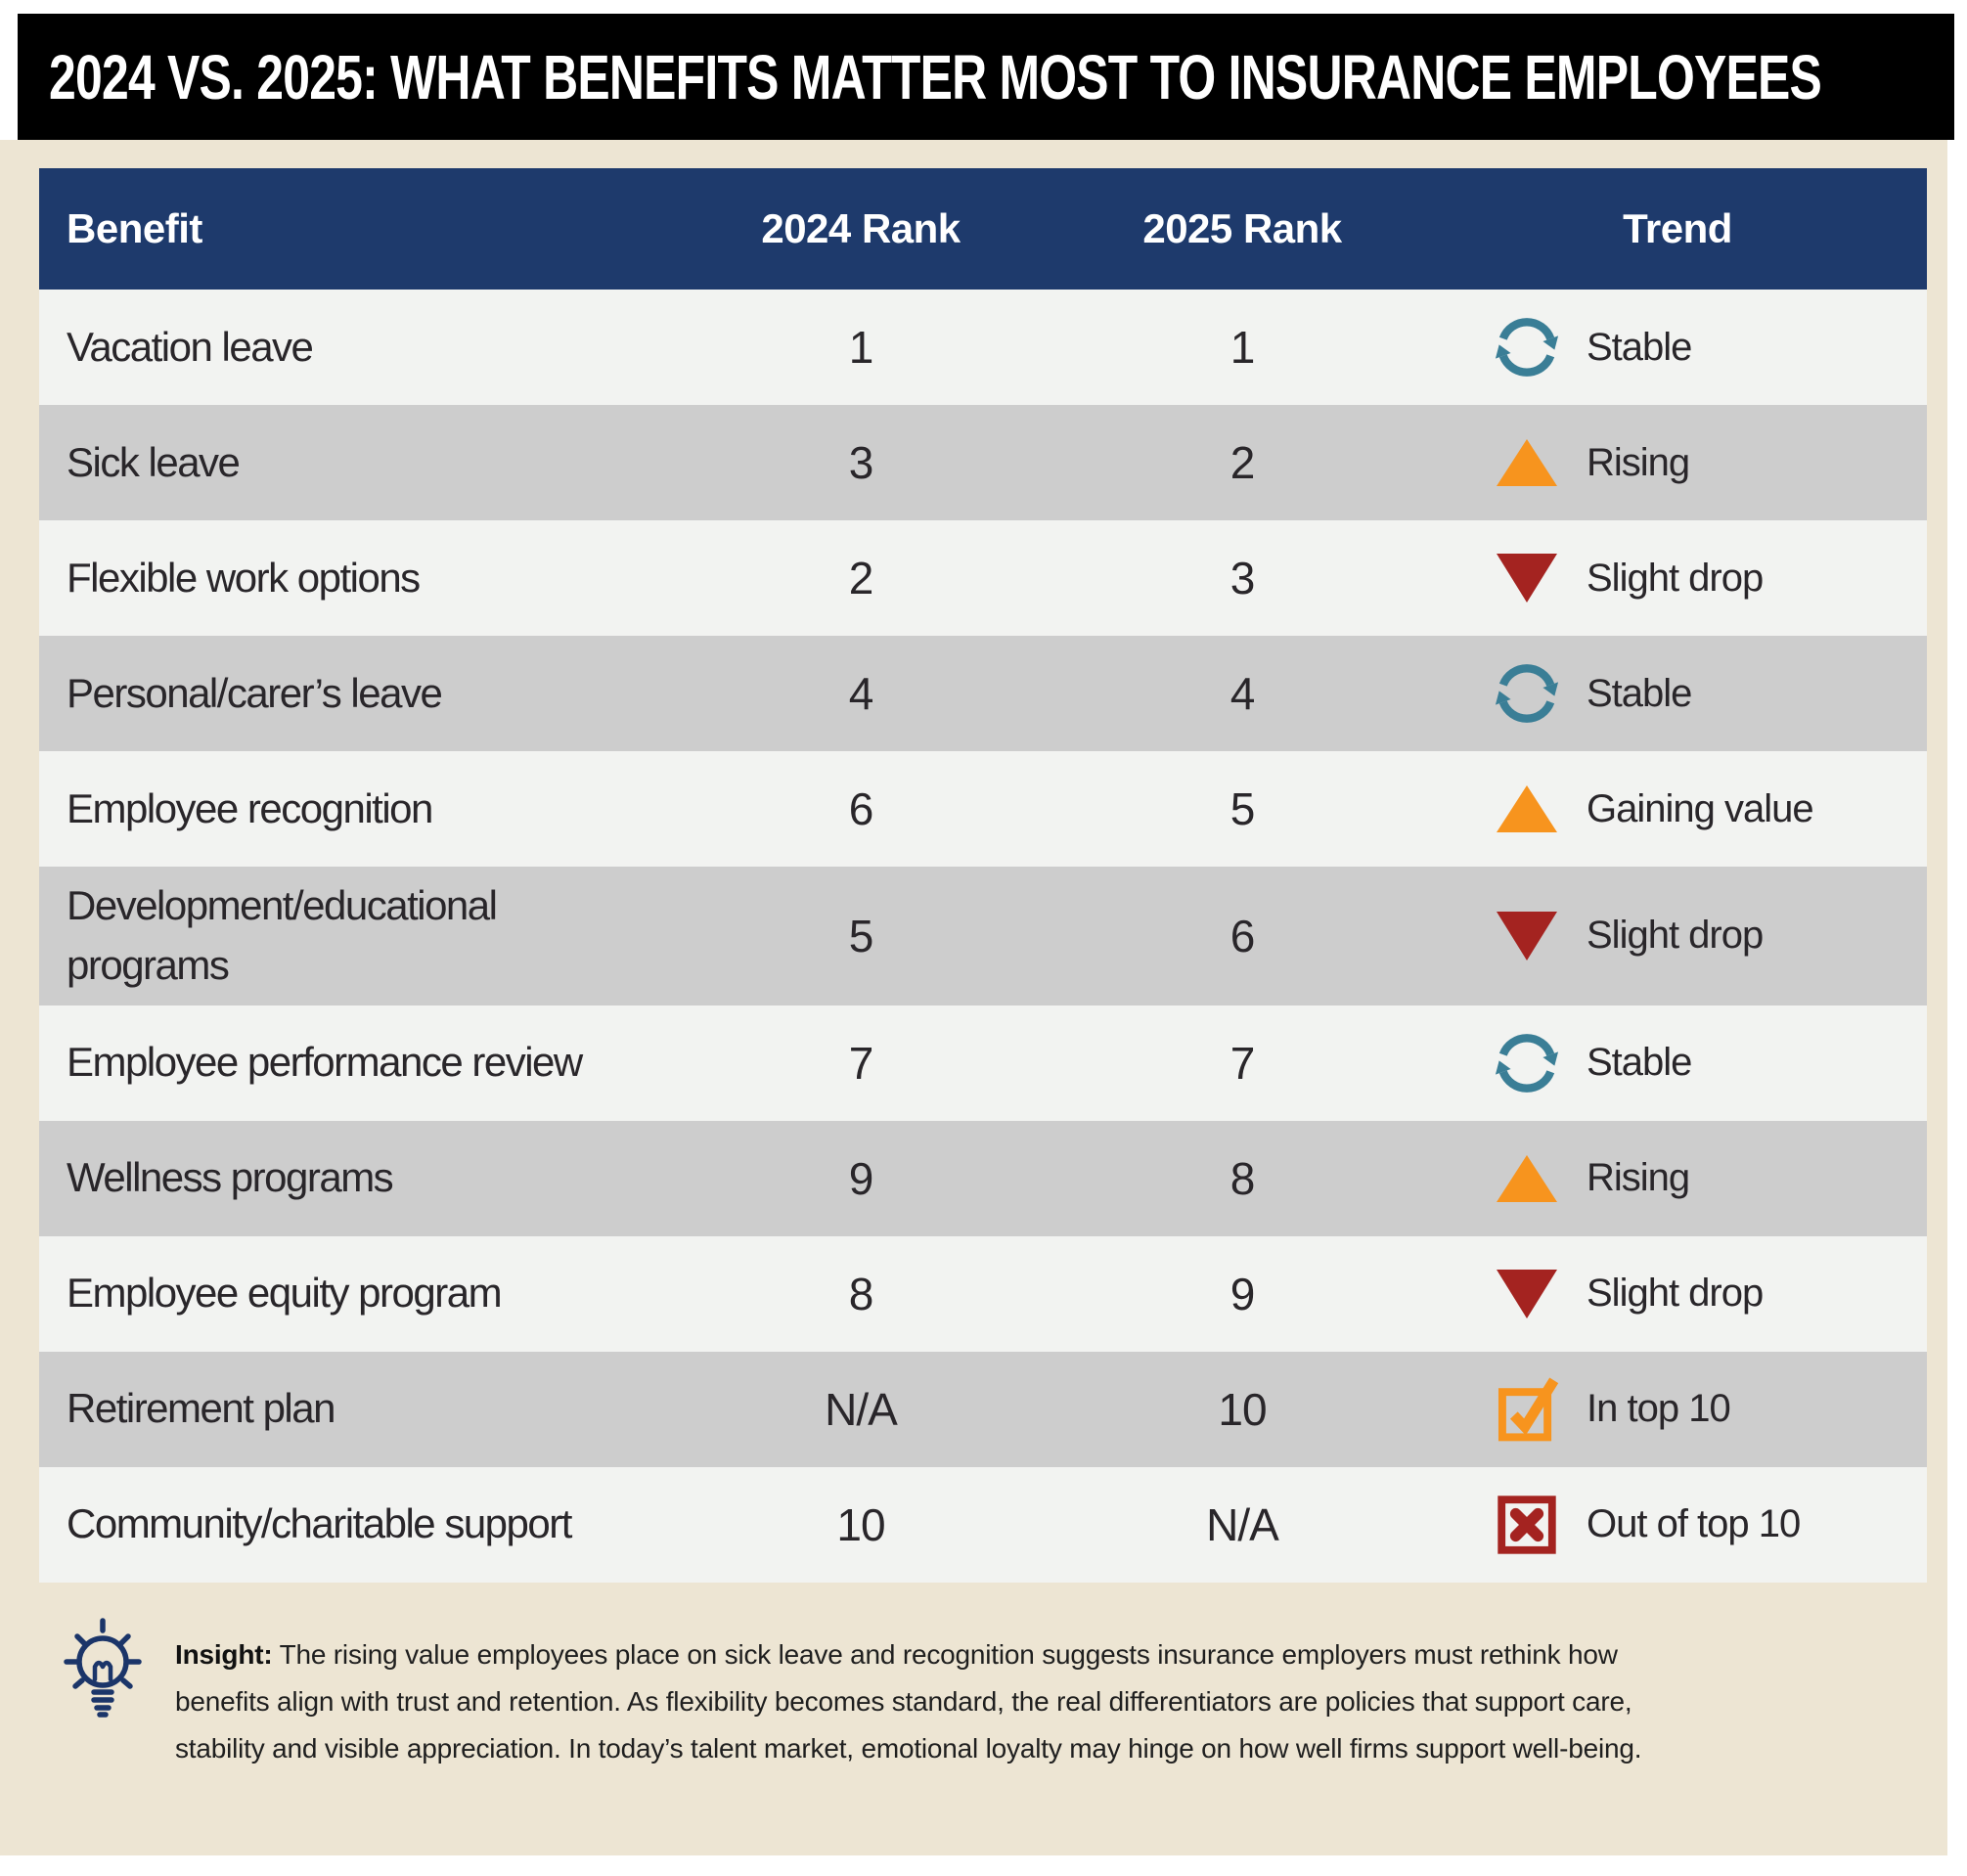 Image resolution: width=1967 pixels, height=1876 pixels. I want to click on rank-2024: N/A, so click(861, 1409).